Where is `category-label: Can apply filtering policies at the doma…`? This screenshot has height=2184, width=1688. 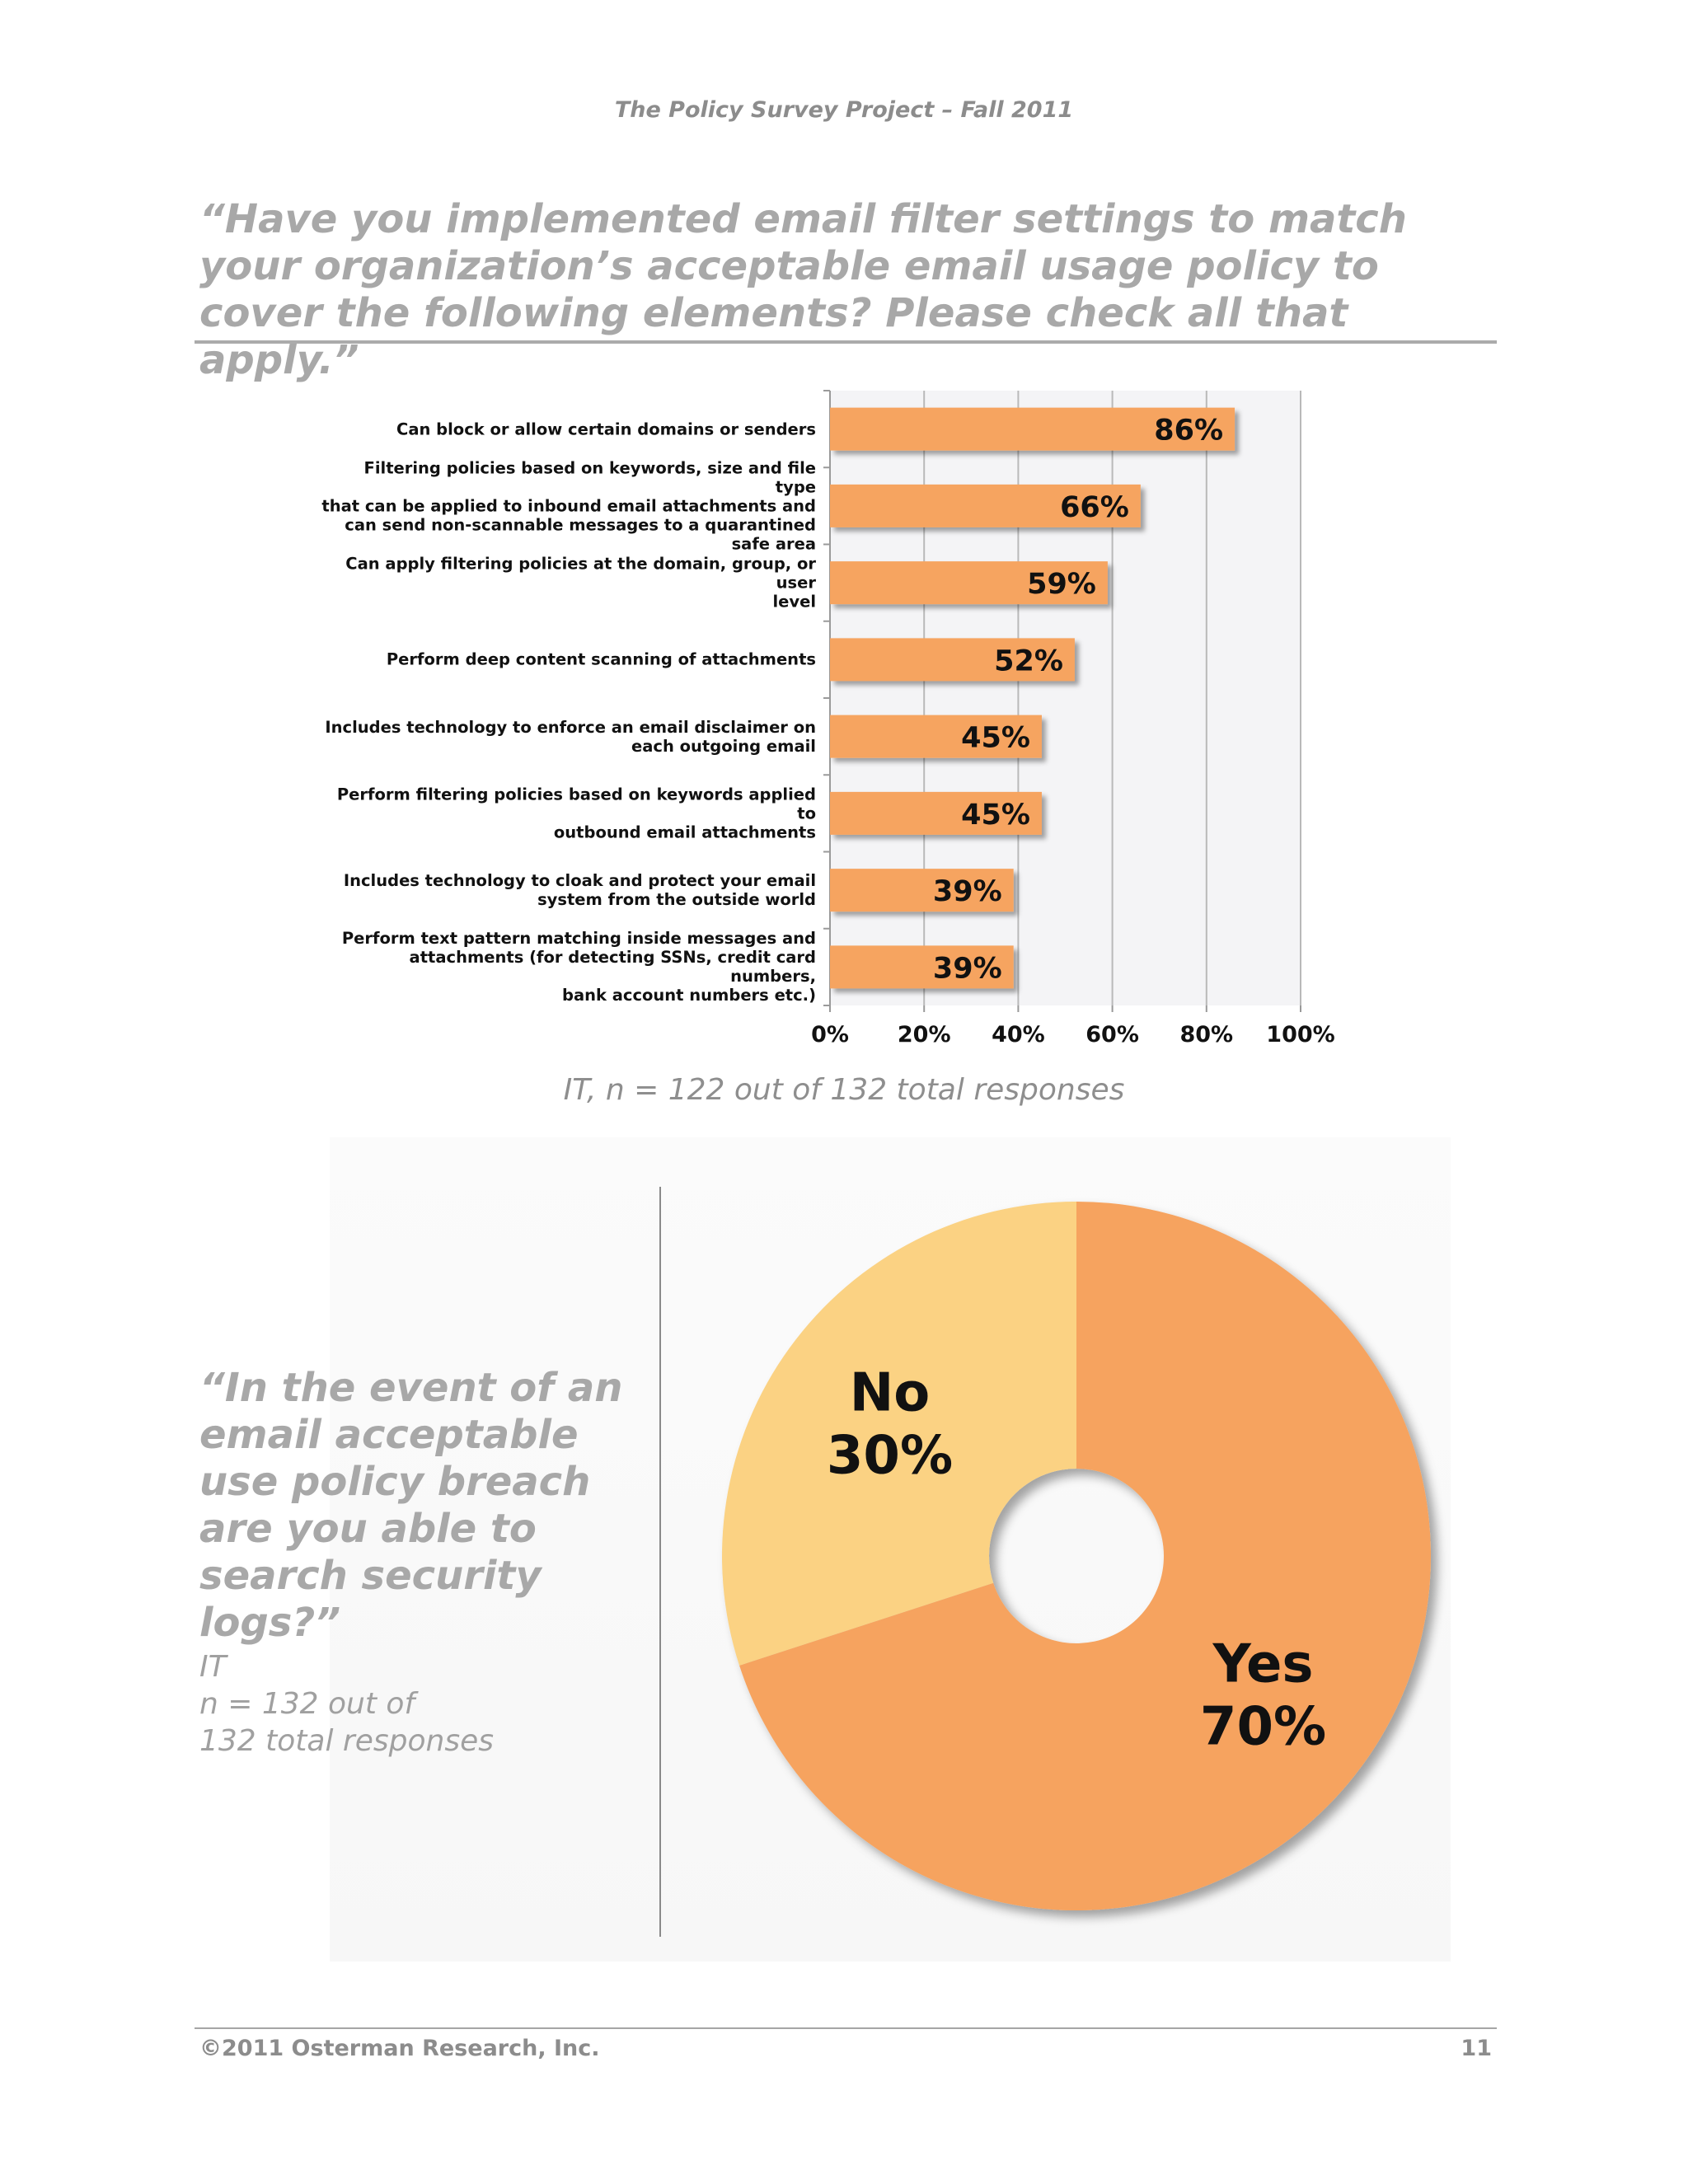 category-label: Can apply filtering policies at the doma… is located at coordinates (569, 583).